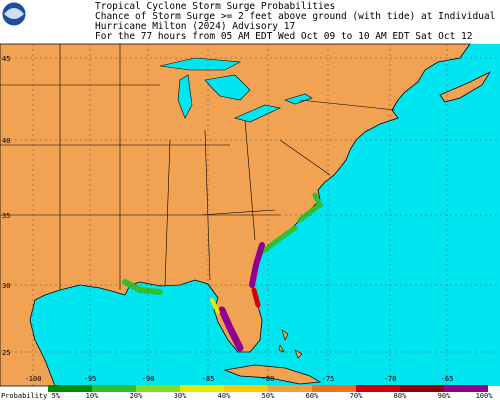  I want to click on legend-label: 80%, so click(400, 396).